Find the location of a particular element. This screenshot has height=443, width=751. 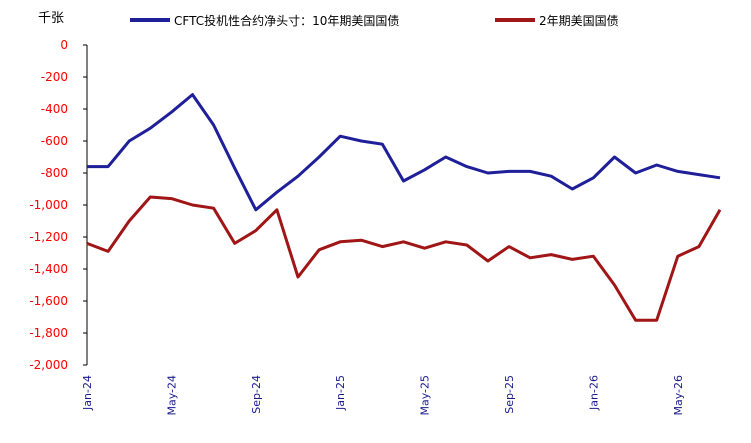

x-tick-label: Sep-25 is located at coordinates (509, 394).